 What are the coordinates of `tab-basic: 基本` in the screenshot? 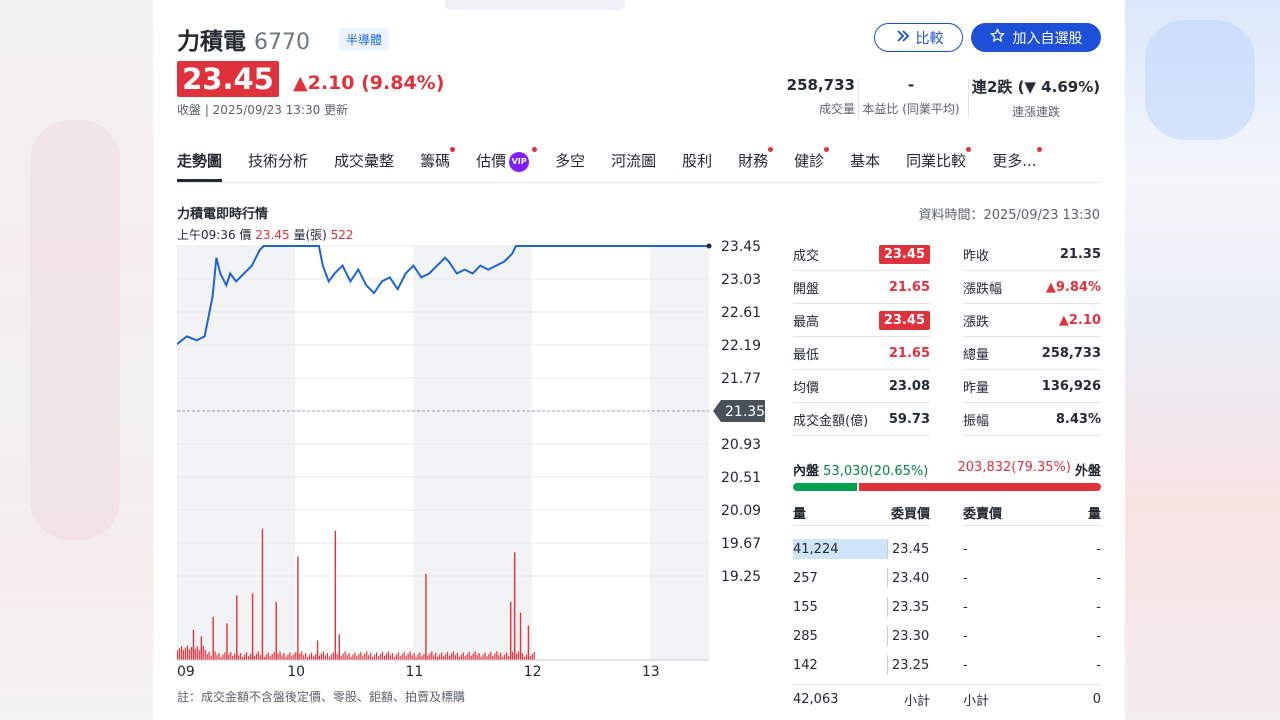 It's located at (865, 166).